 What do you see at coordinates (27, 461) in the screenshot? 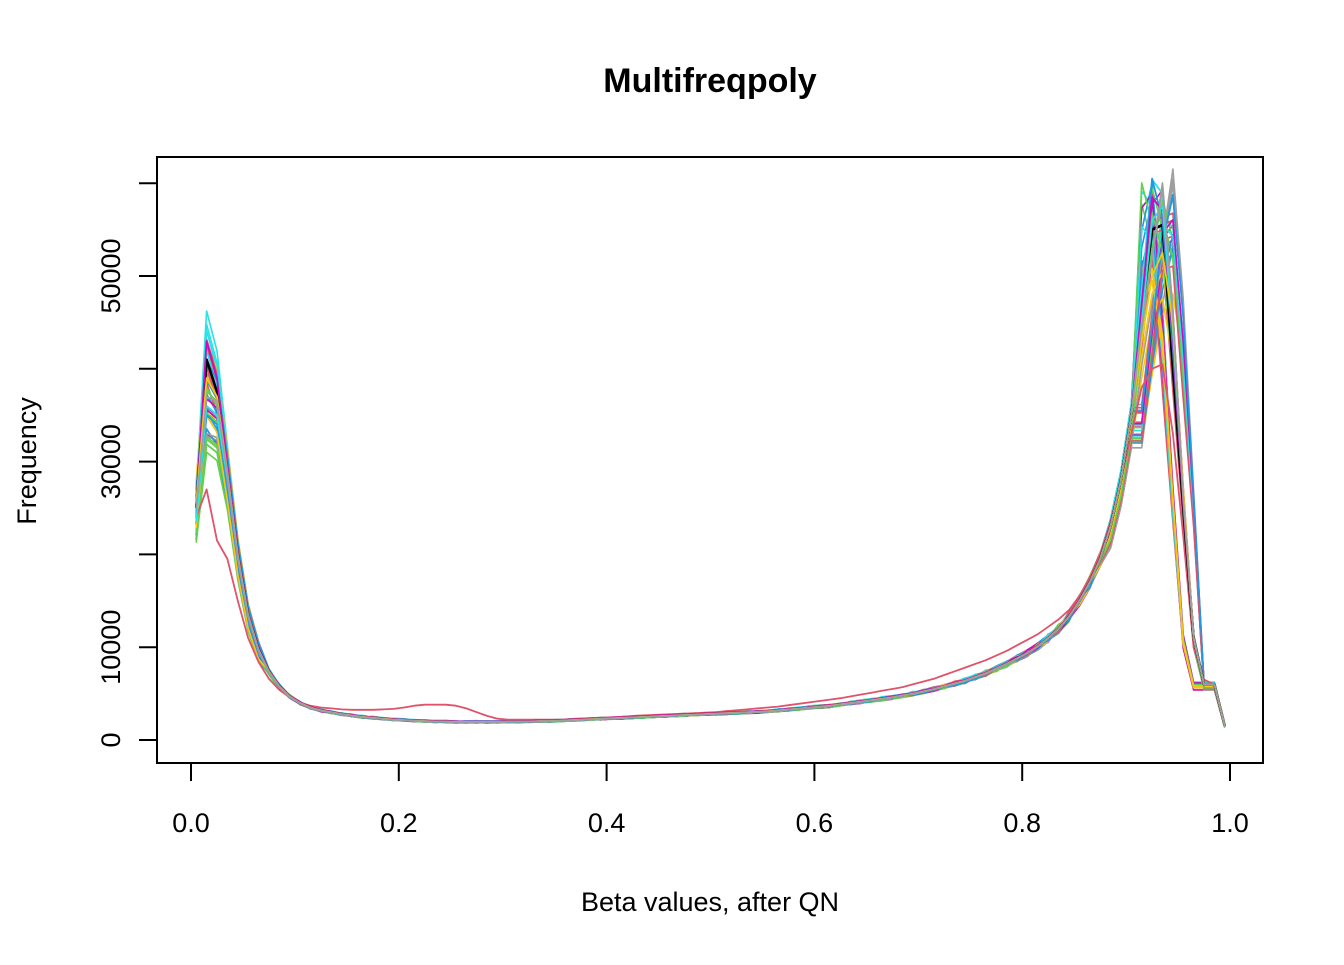
I see `y-axis-label: Frequency` at bounding box center [27, 461].